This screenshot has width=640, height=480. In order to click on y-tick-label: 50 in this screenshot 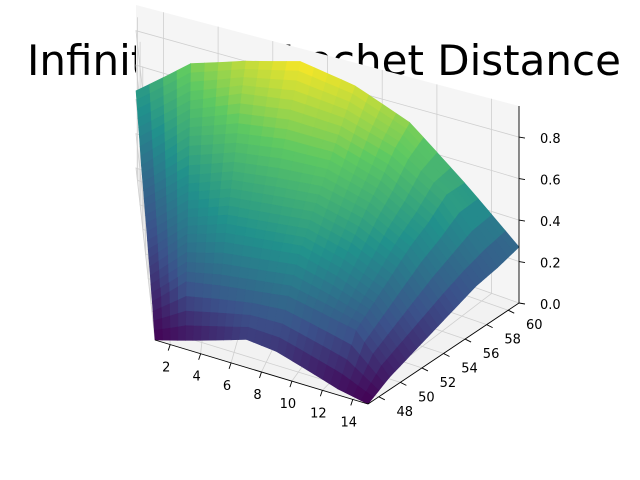, I will do `click(426, 397)`.